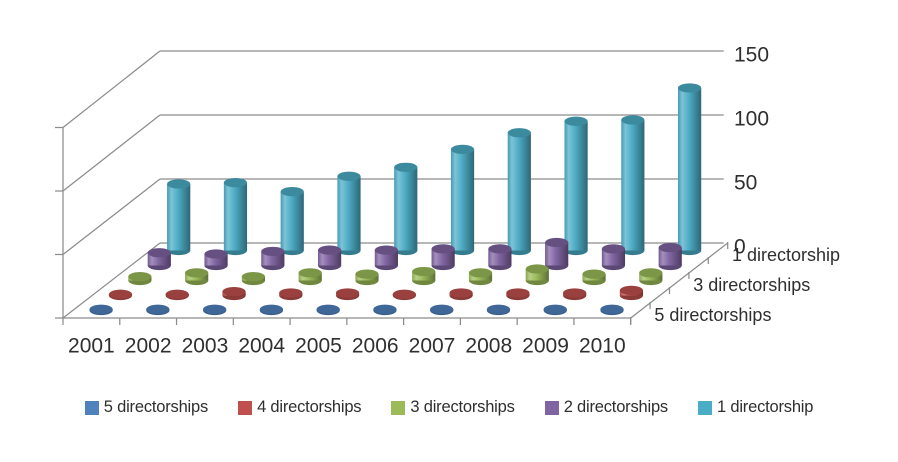  I want to click on legend-label-5-directorships: 5 directorships, so click(156, 407).